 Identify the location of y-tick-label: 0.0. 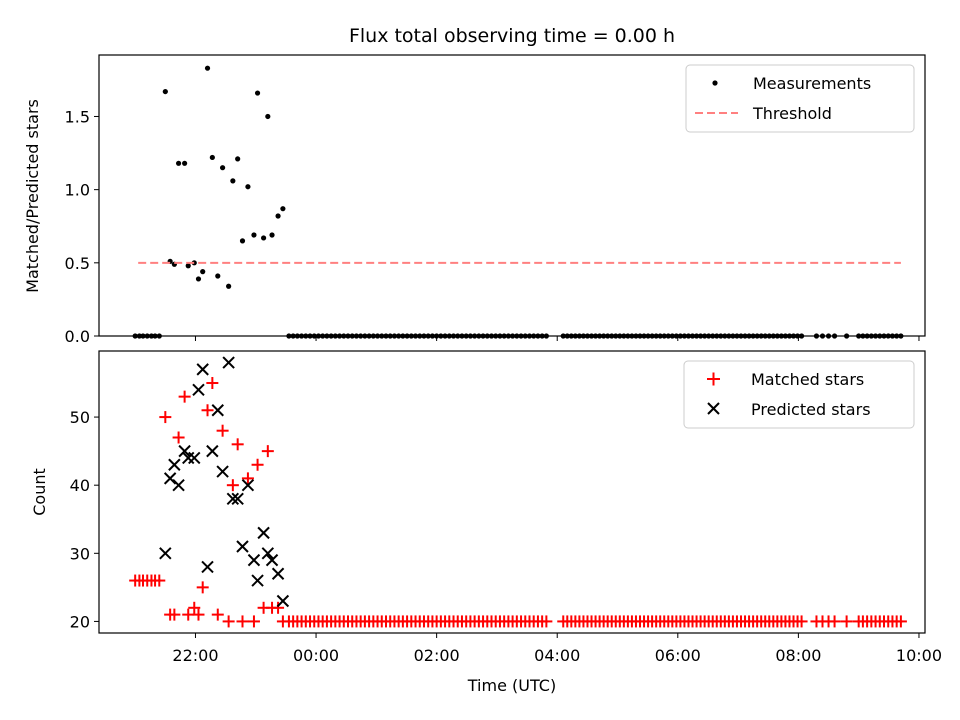
(77, 336).